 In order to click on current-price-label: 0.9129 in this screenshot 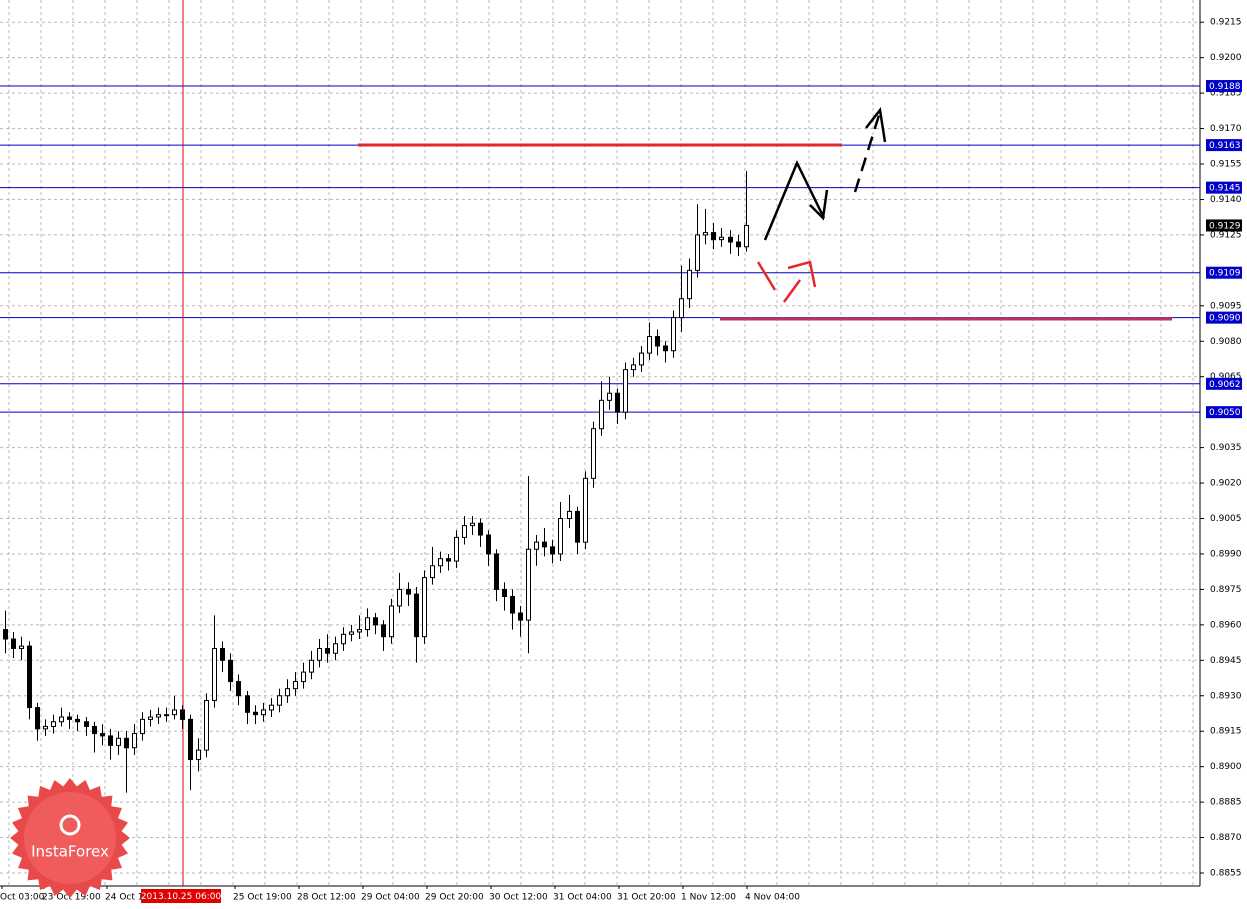, I will do `click(1225, 226)`.